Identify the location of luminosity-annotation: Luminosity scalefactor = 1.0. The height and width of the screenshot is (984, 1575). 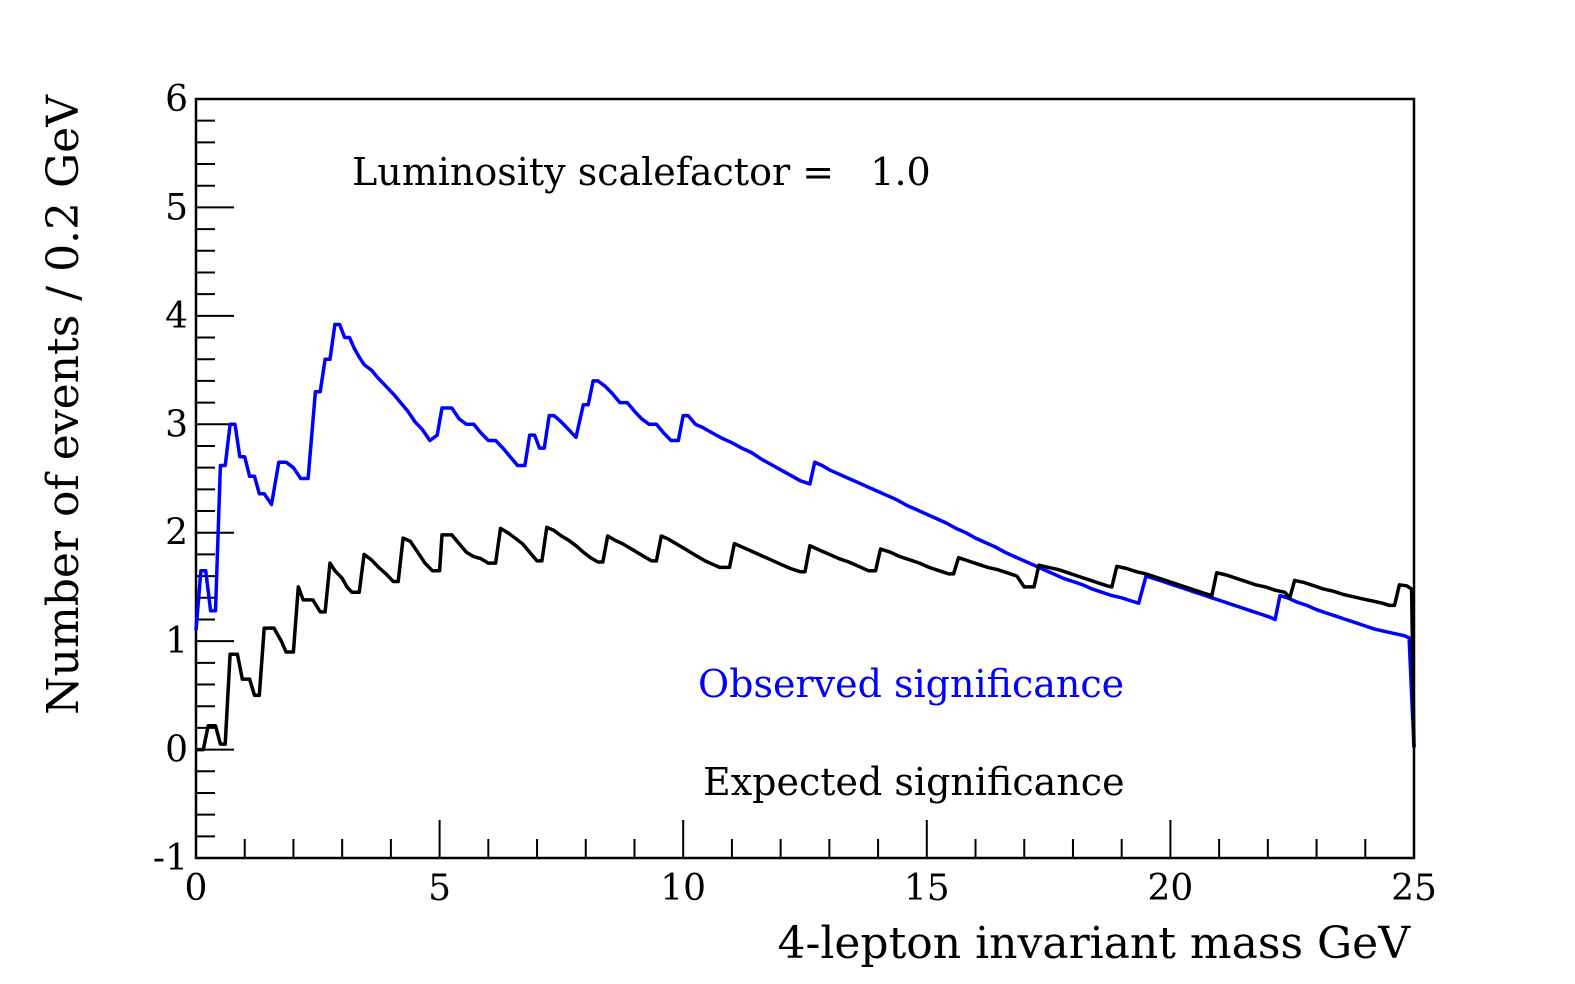
(641, 172).